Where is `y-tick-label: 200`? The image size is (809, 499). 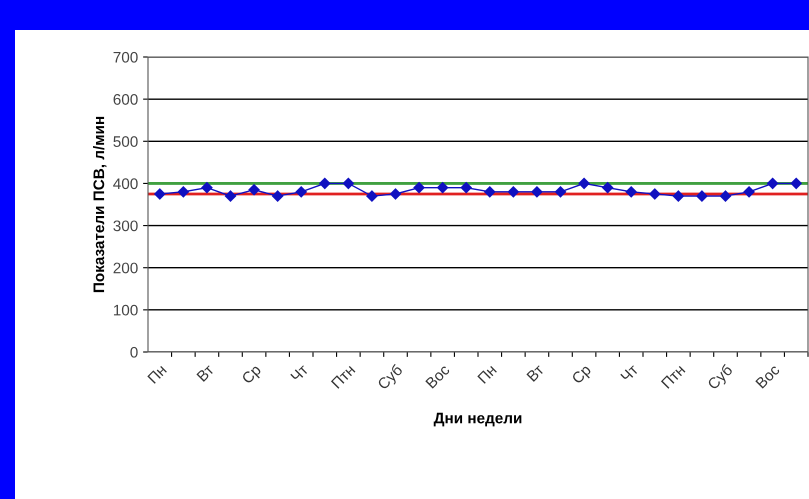
y-tick-label: 200 is located at coordinates (126, 268).